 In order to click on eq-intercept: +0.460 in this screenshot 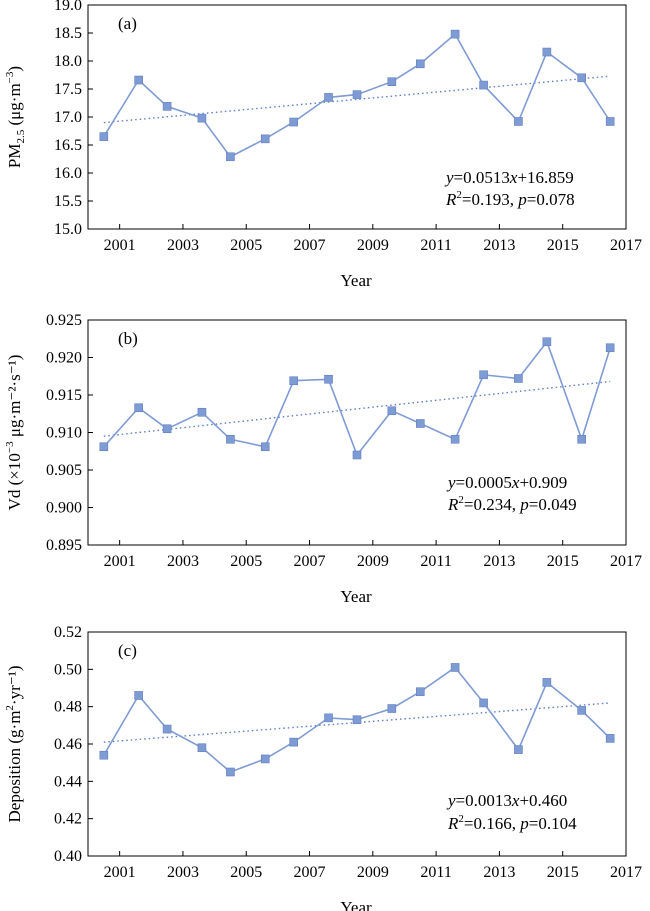, I will do `click(543, 800)`.